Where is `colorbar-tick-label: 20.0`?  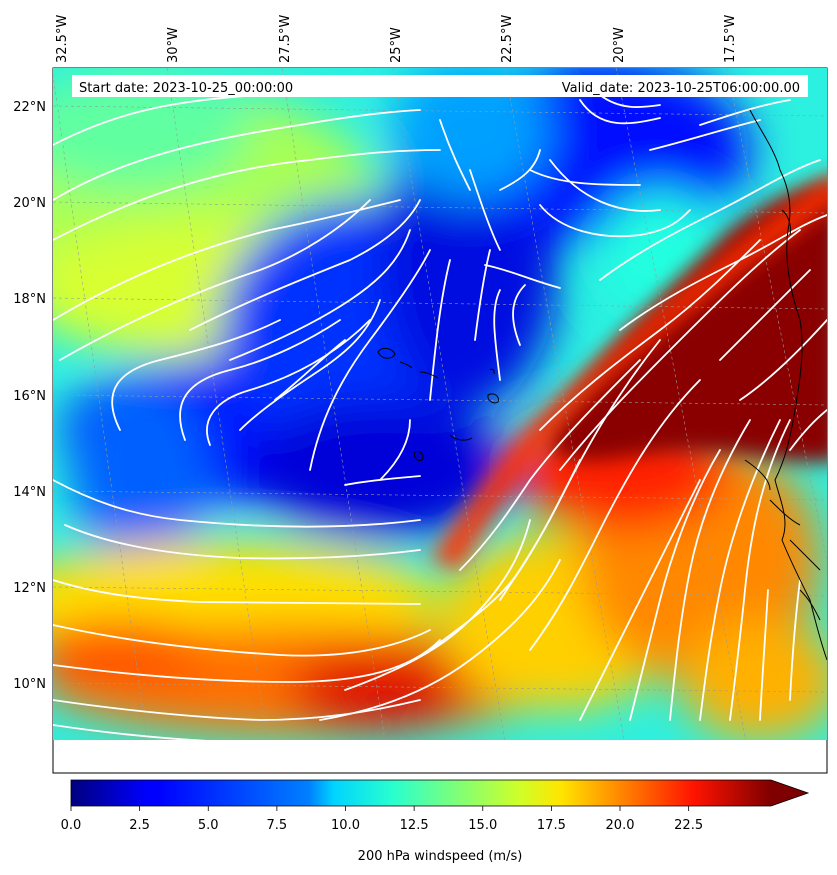
colorbar-tick-label: 20.0 is located at coordinates (620, 825).